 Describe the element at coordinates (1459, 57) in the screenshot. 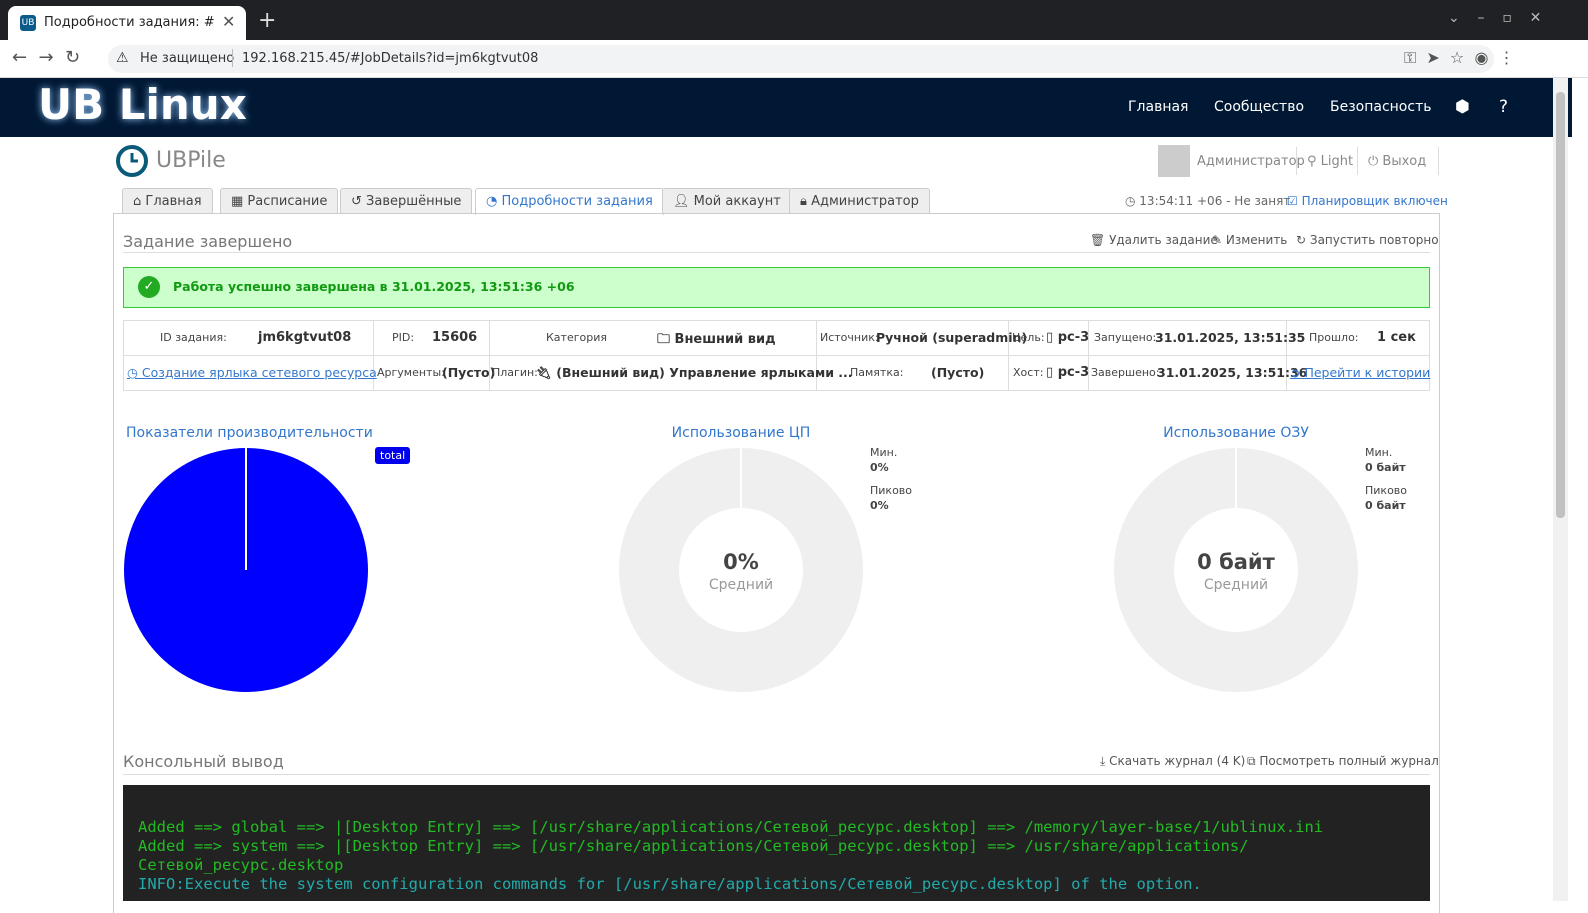

I see `toolbar-icons: ⚿ ➤ ☆ ◉ ⋮` at that location.